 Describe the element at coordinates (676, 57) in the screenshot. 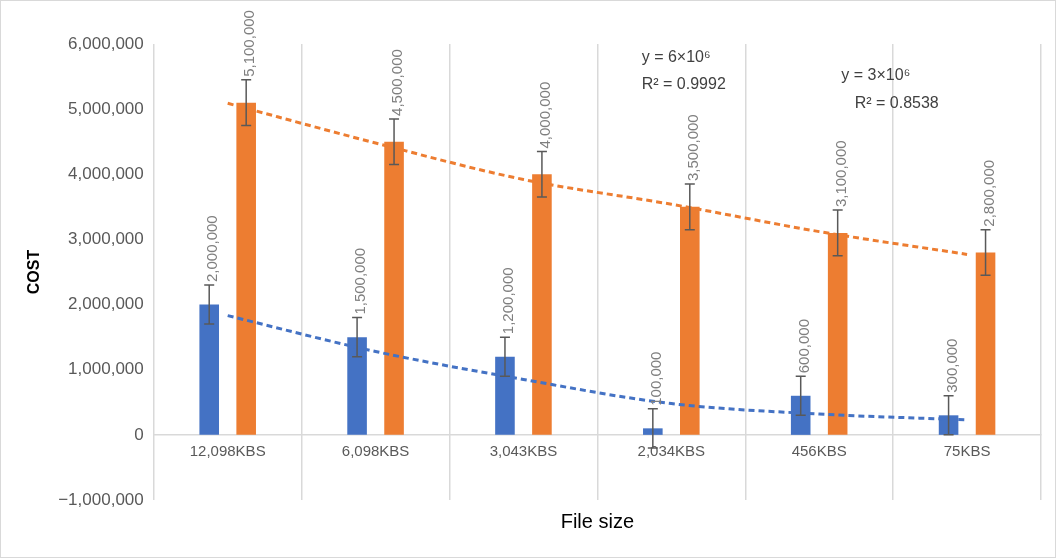

I see `annotation: y = 6×10⁶` at that location.